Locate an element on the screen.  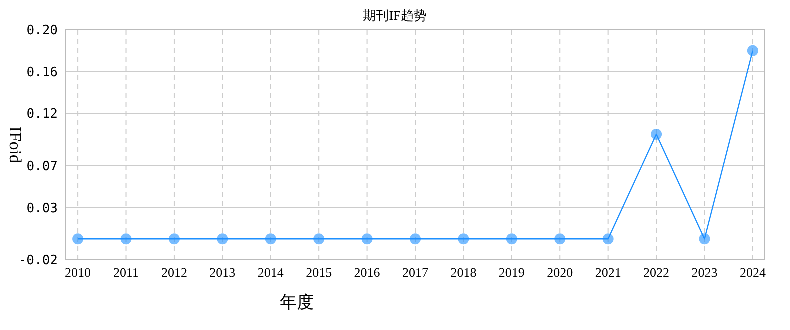
x-tick-label: 2021 is located at coordinates (608, 272).